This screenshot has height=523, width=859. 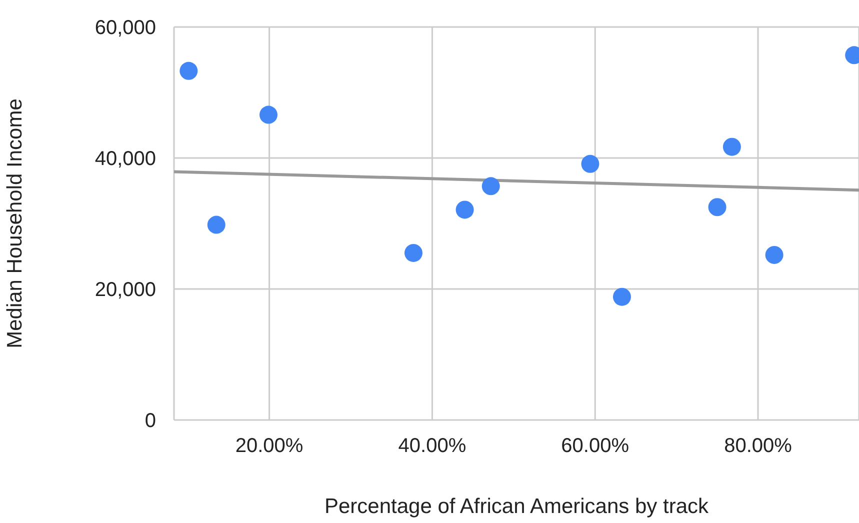 I want to click on x-axis-title: Percentage of African Americans by track, so click(x=517, y=506).